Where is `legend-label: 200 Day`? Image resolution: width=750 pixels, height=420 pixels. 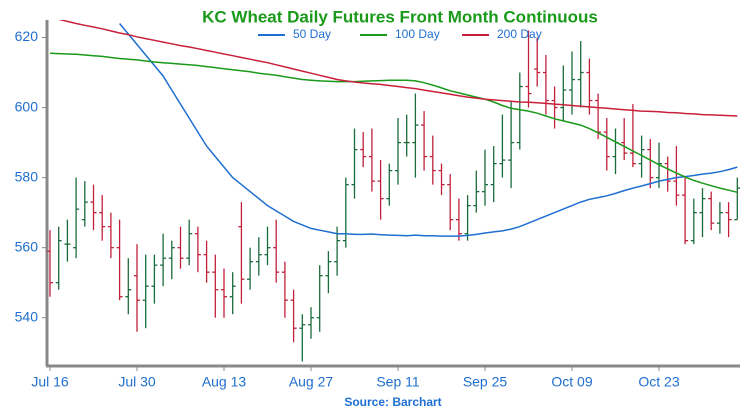 legend-label: 200 Day is located at coordinates (519, 34).